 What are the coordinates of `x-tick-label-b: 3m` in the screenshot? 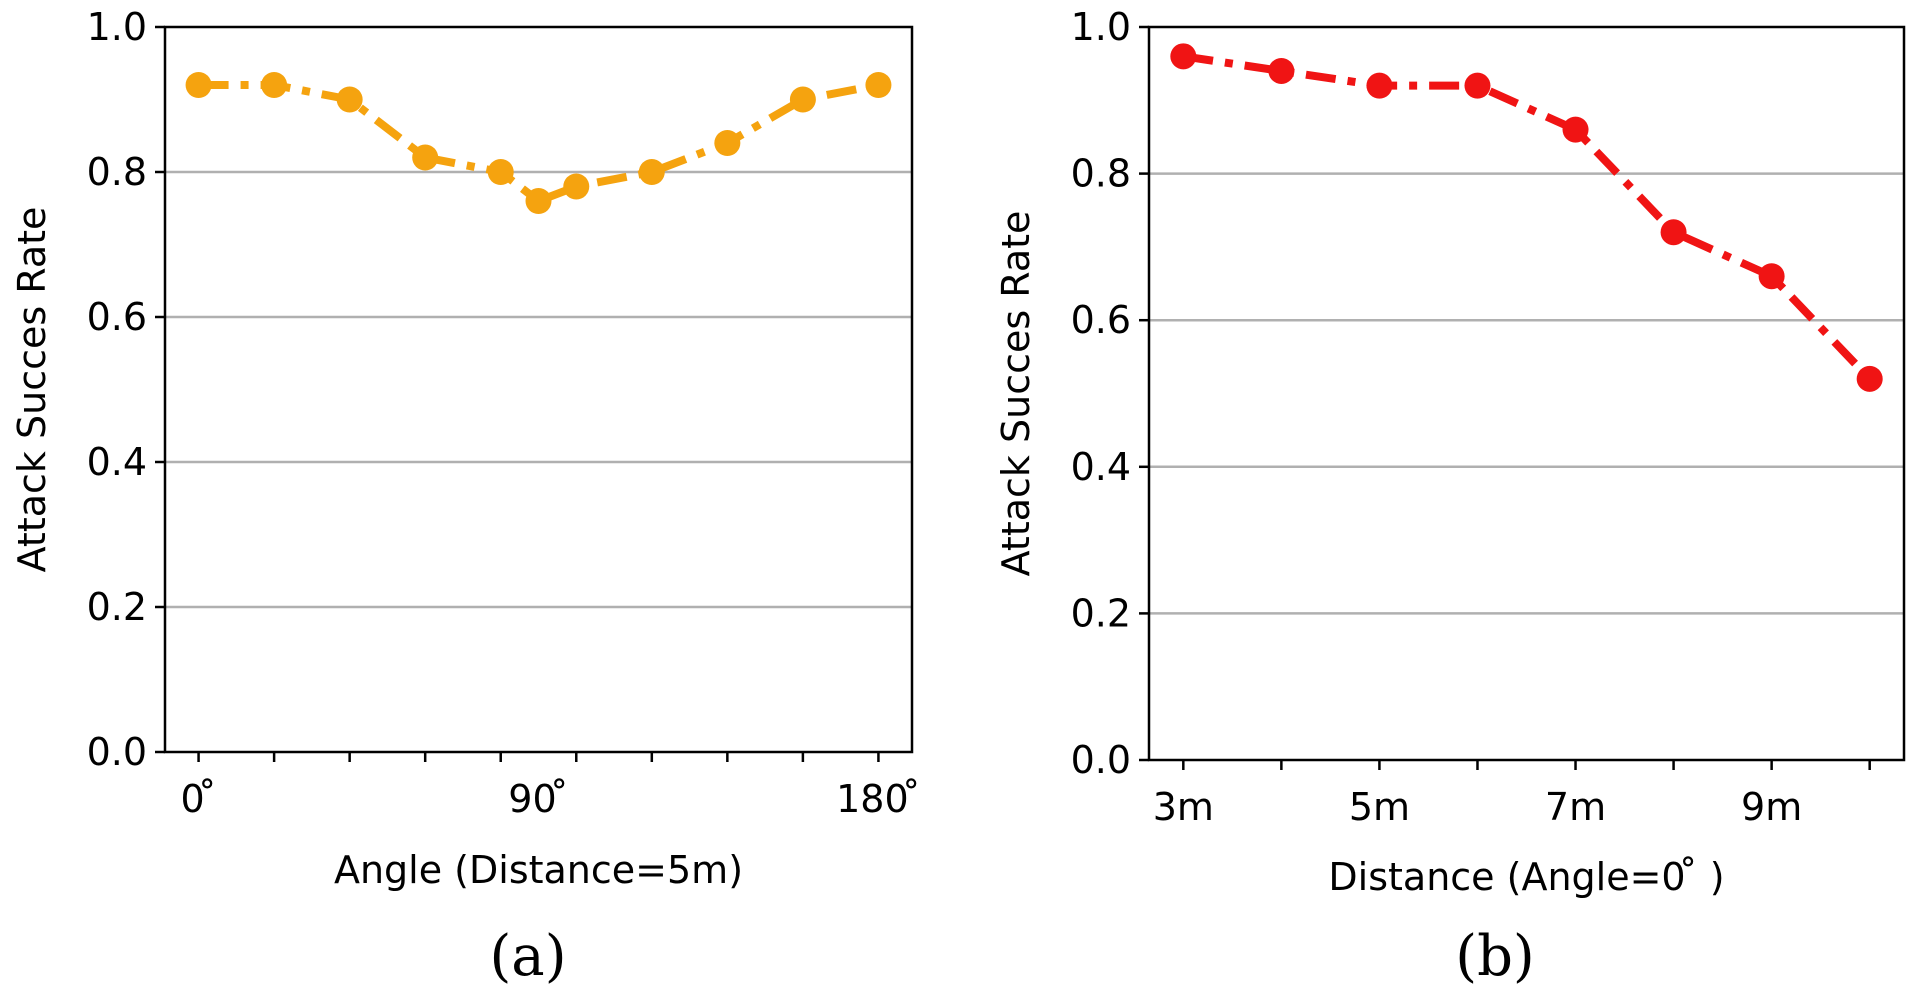 It's located at (1183, 807).